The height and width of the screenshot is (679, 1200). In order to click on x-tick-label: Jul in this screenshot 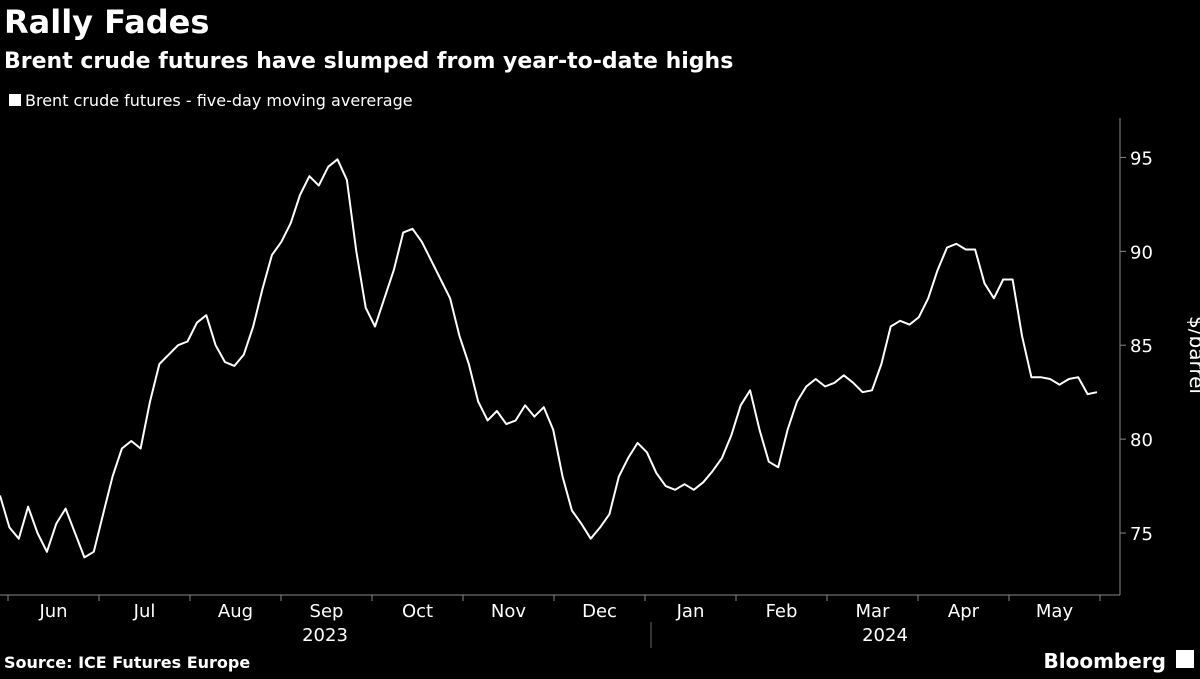, I will do `click(144, 611)`.